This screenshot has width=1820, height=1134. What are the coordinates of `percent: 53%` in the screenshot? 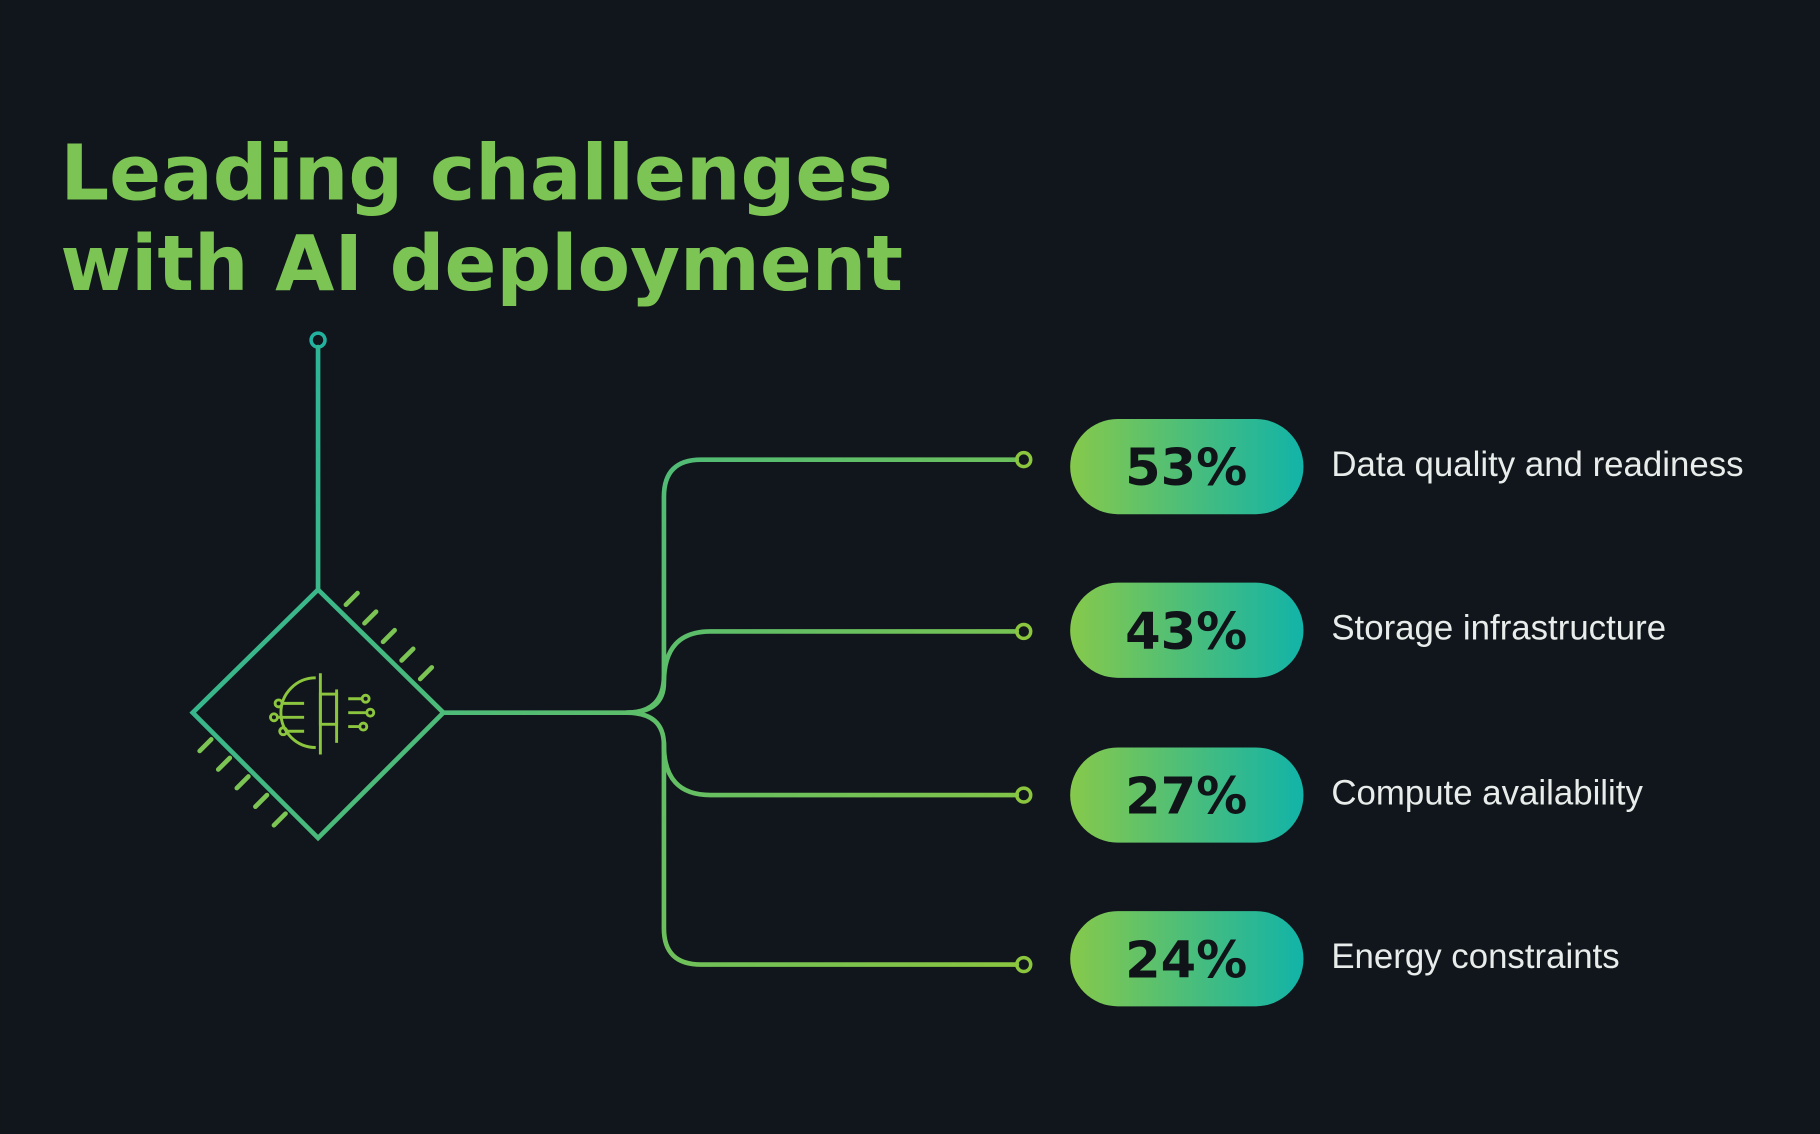 It's located at (1186, 468).